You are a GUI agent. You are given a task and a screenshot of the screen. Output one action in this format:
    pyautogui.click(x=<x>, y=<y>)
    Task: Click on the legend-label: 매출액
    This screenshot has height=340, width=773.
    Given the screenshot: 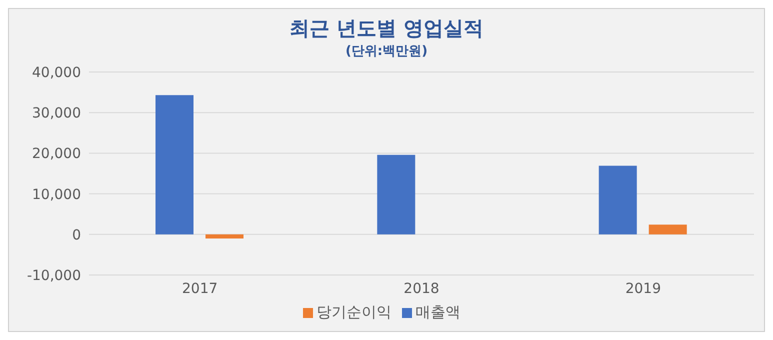 What is the action you would take?
    pyautogui.click(x=438, y=312)
    